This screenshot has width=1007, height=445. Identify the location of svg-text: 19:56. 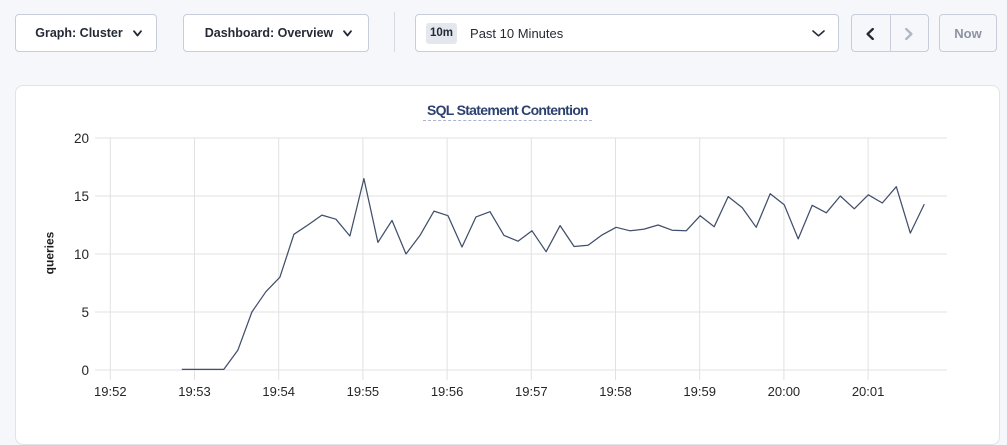
(447, 391).